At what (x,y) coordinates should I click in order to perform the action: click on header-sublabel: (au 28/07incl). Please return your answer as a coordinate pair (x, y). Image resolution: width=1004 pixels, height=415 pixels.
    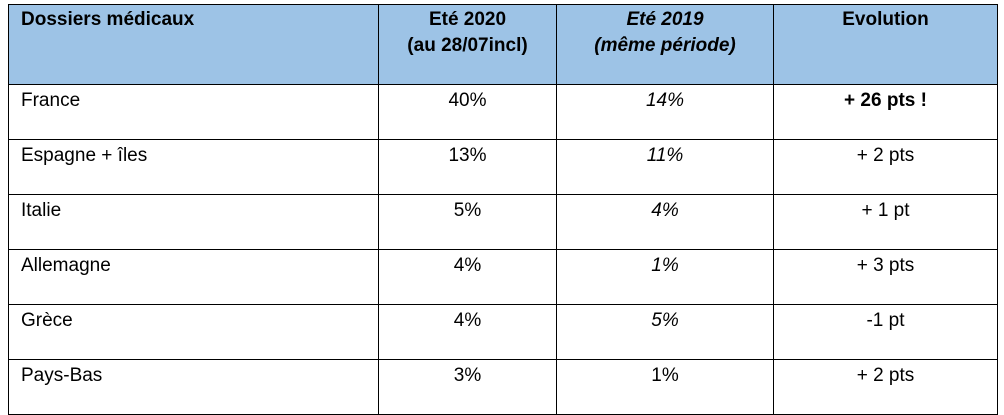
    Looking at the image, I should click on (467, 45).